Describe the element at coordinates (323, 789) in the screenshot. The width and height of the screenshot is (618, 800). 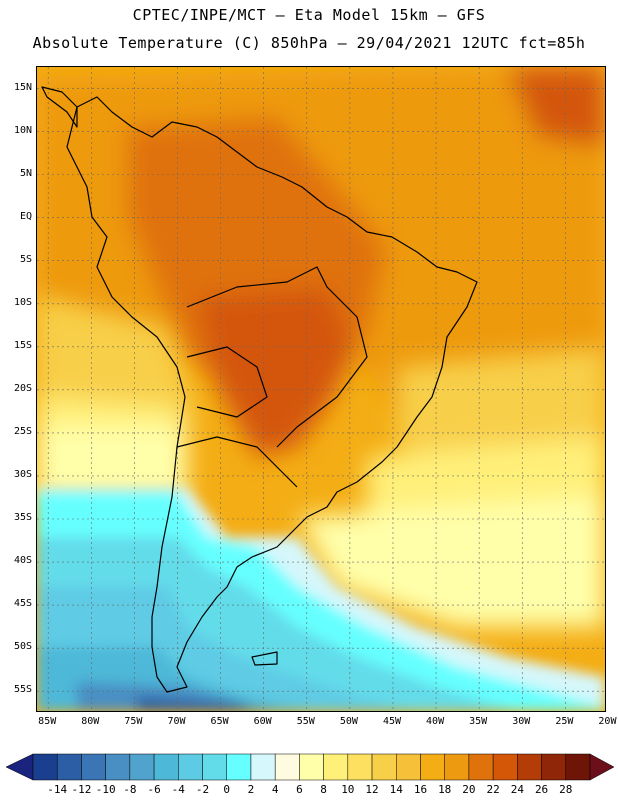
I see `colorbar-tick-label: 8` at that location.